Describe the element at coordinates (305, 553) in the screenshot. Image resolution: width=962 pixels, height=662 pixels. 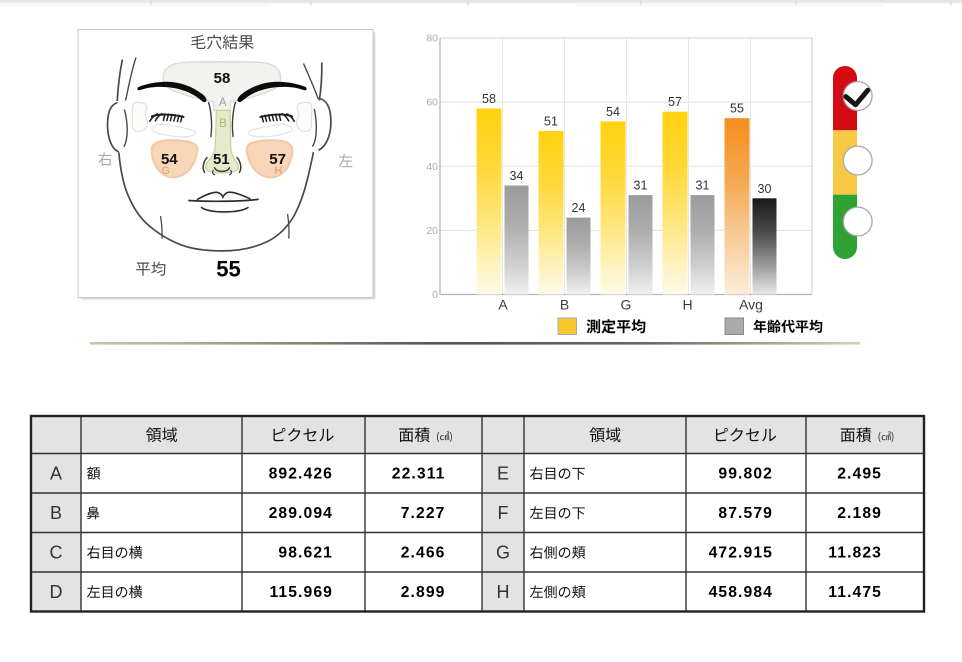
I see `svg-text: 98.621` at that location.